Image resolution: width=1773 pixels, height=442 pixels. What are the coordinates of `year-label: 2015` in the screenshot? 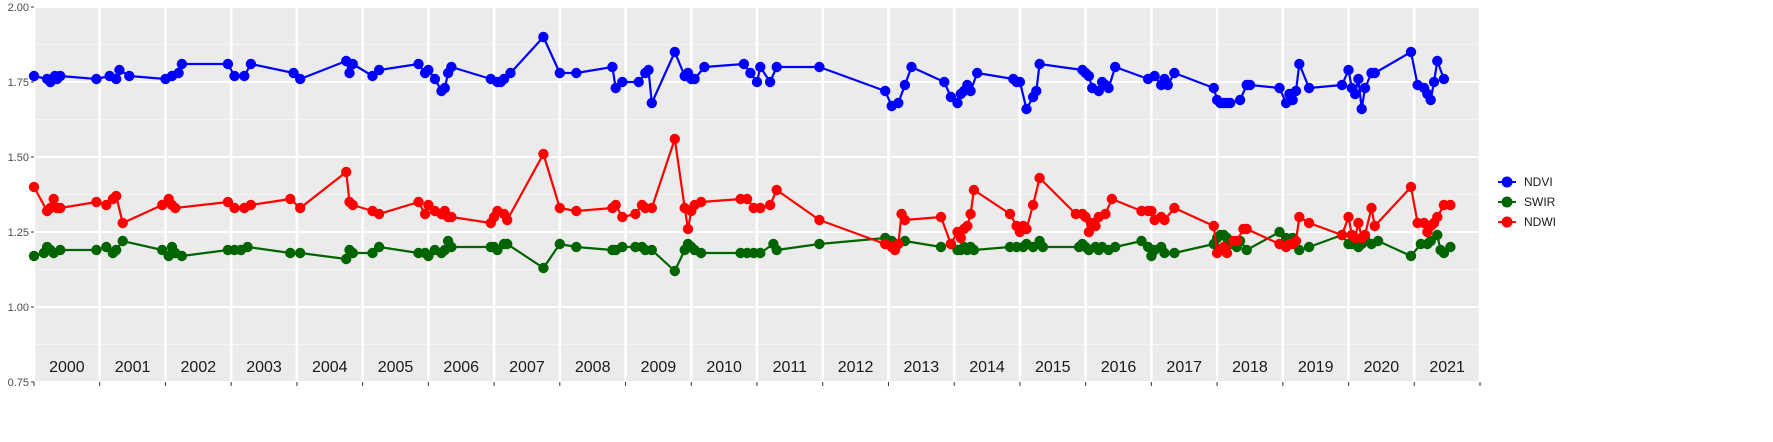 It's located at (1053, 367).